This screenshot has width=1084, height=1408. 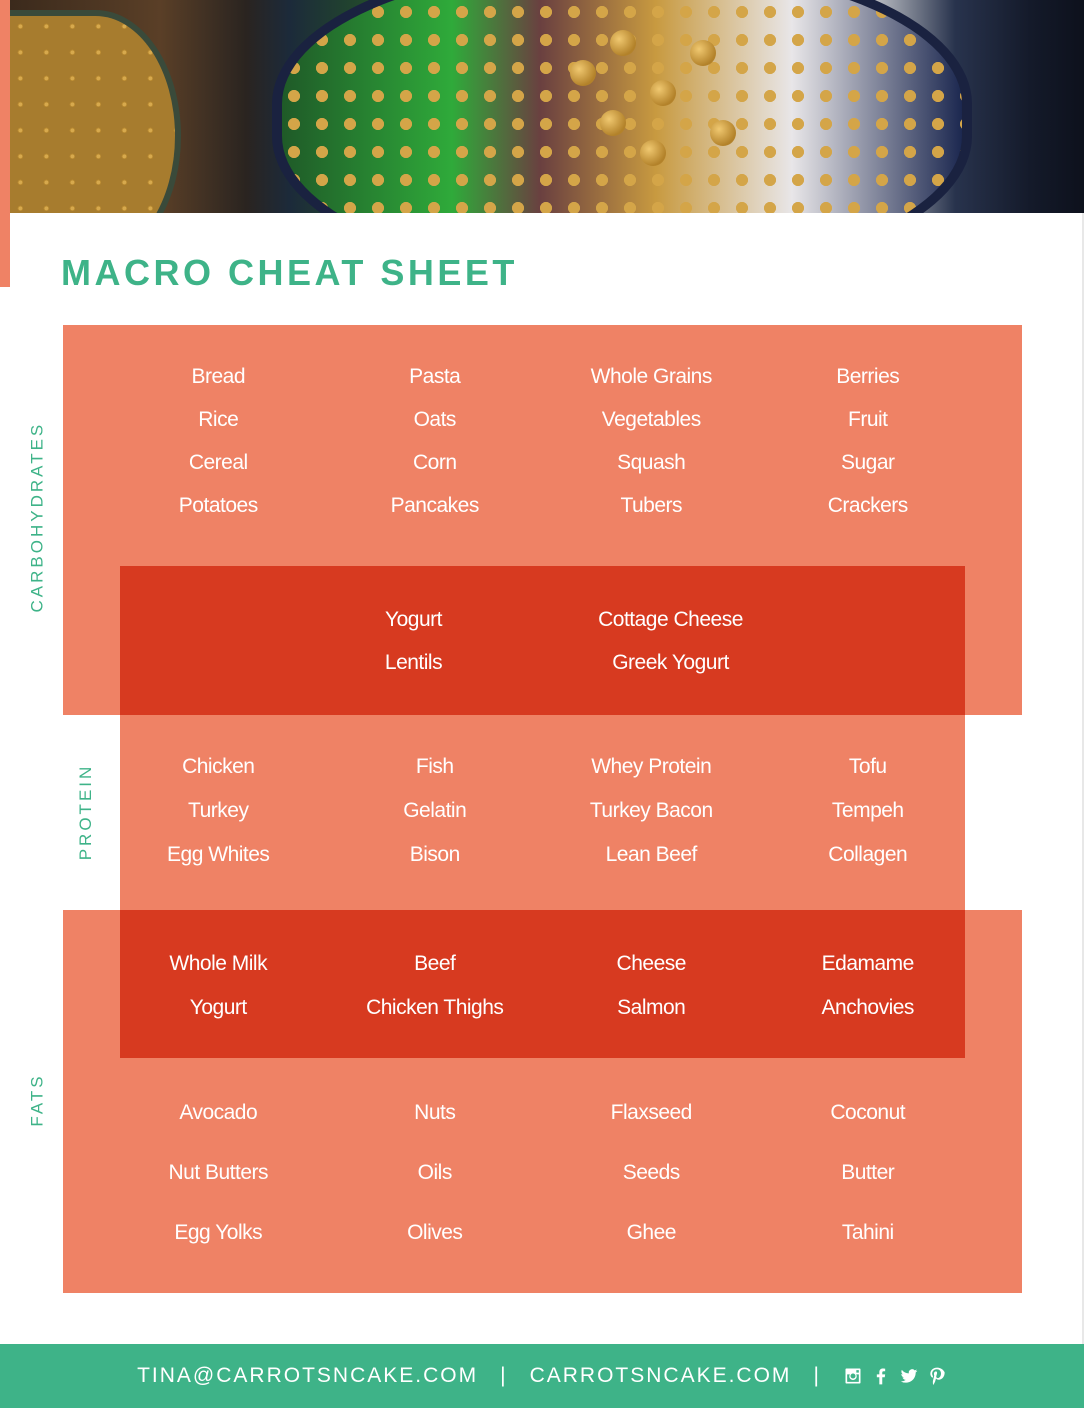 I want to click on carbohydrates-label: CARBOHYDRATES, so click(x=37, y=517).